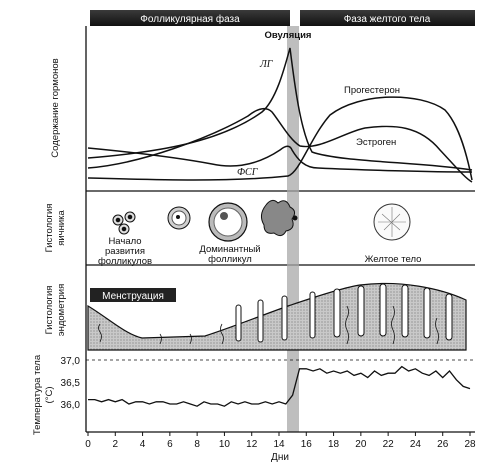 Image resolution: width=500 pixels, height=468 pixels. Describe the element at coordinates (143, 444) in the screenshot. I see `x-tick-label: 4` at that location.